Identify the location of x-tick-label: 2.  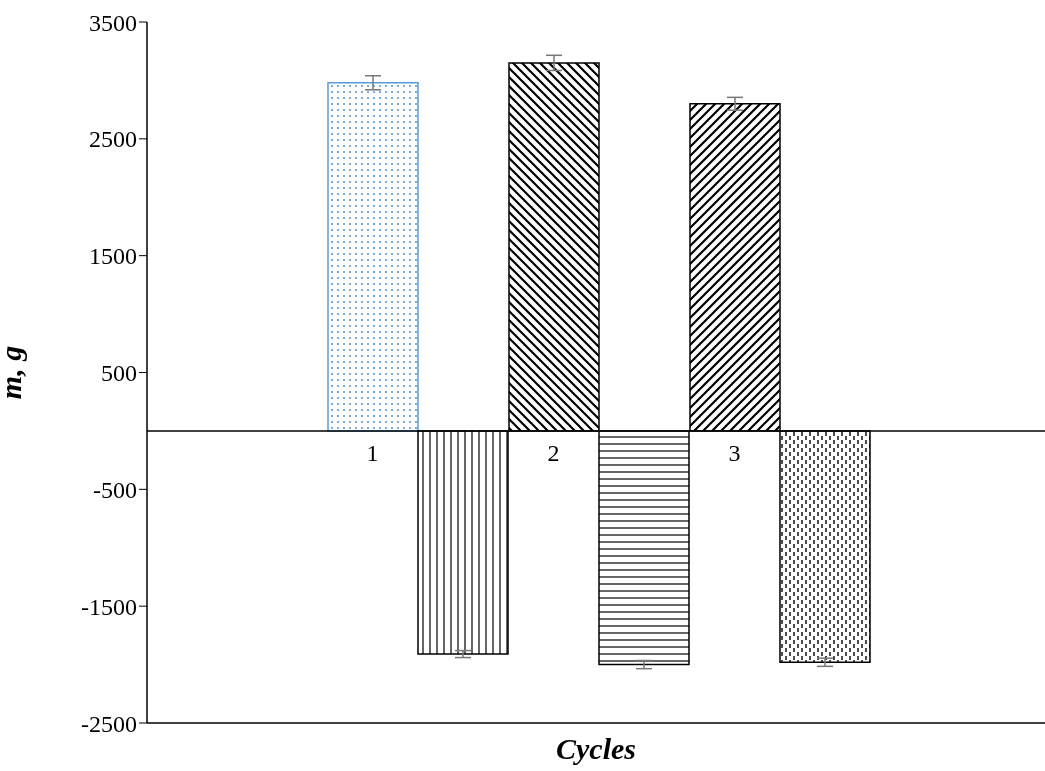
(553, 452).